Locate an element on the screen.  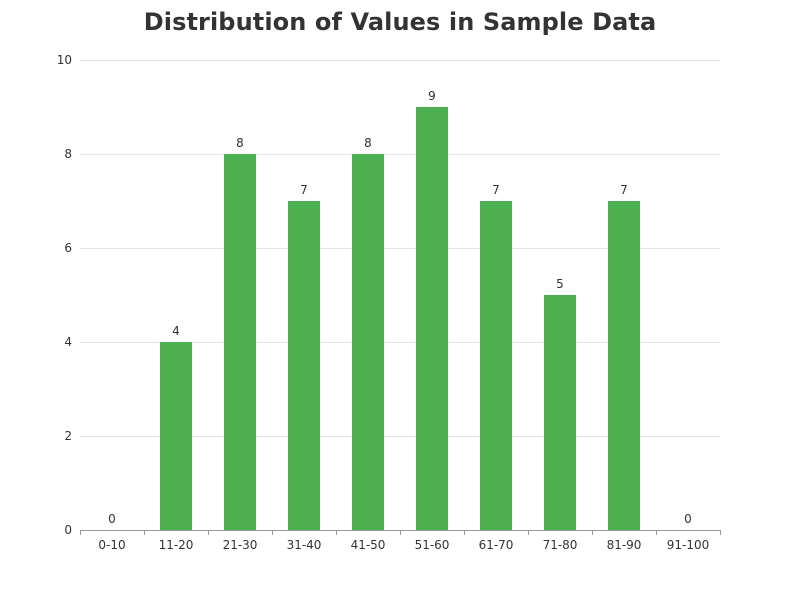
y-tick-label: 6 is located at coordinates (68, 248).